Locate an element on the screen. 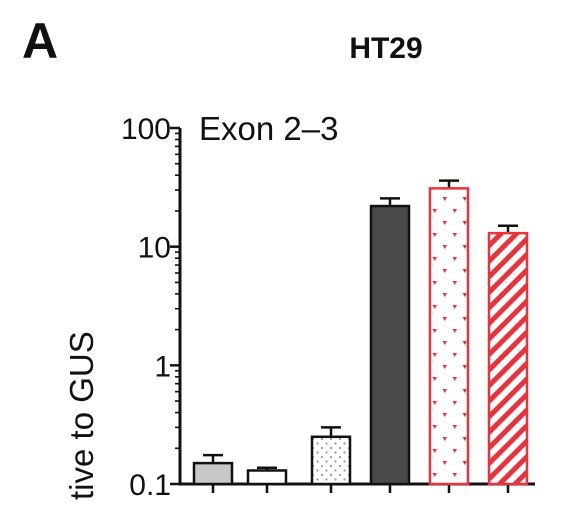  y-tick-label: 10 is located at coordinates (154, 248).